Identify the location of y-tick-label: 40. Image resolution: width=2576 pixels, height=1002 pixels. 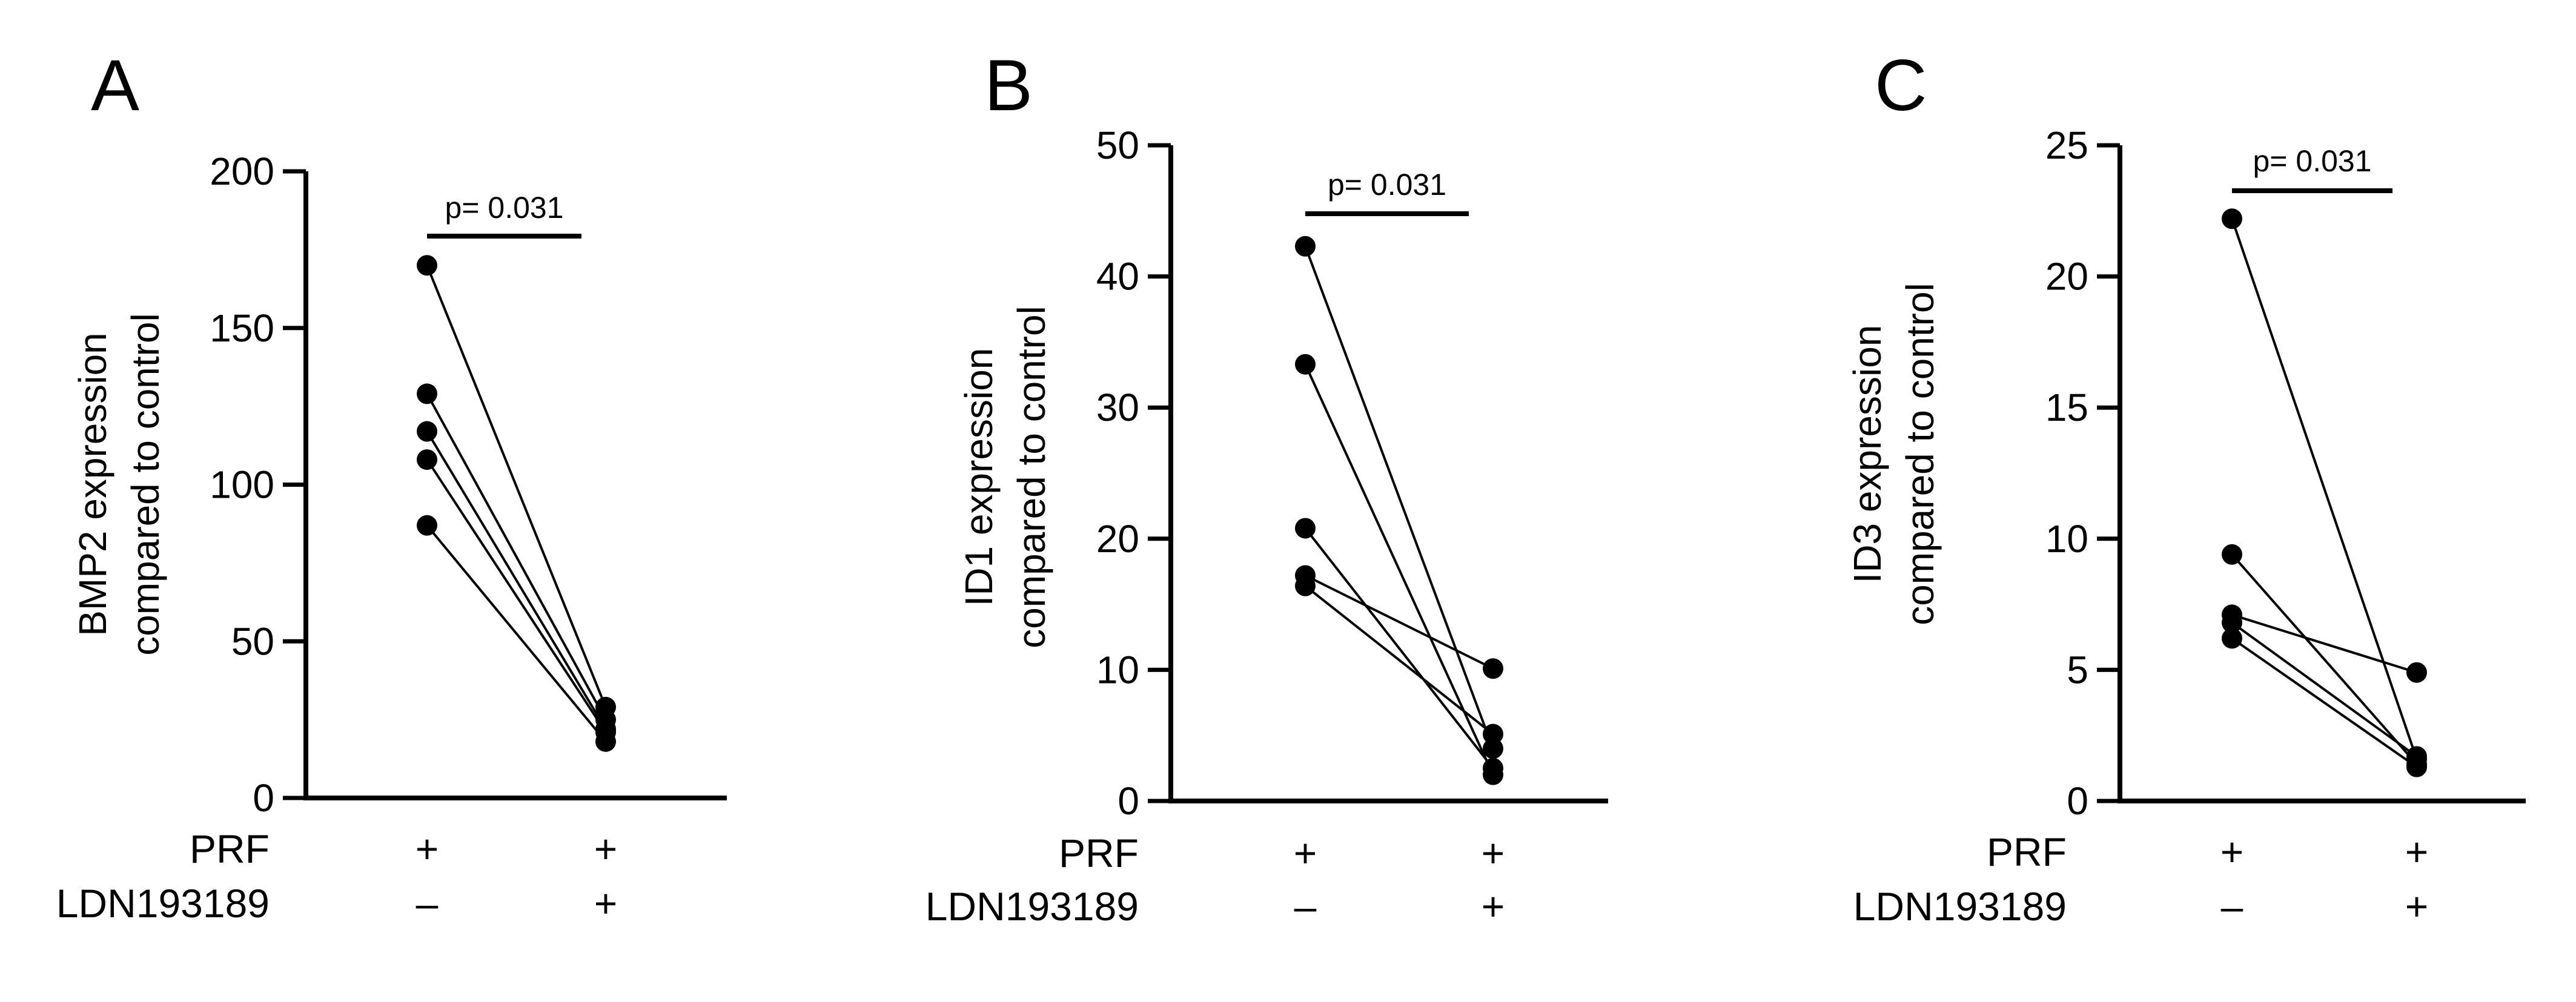
(1117, 276).